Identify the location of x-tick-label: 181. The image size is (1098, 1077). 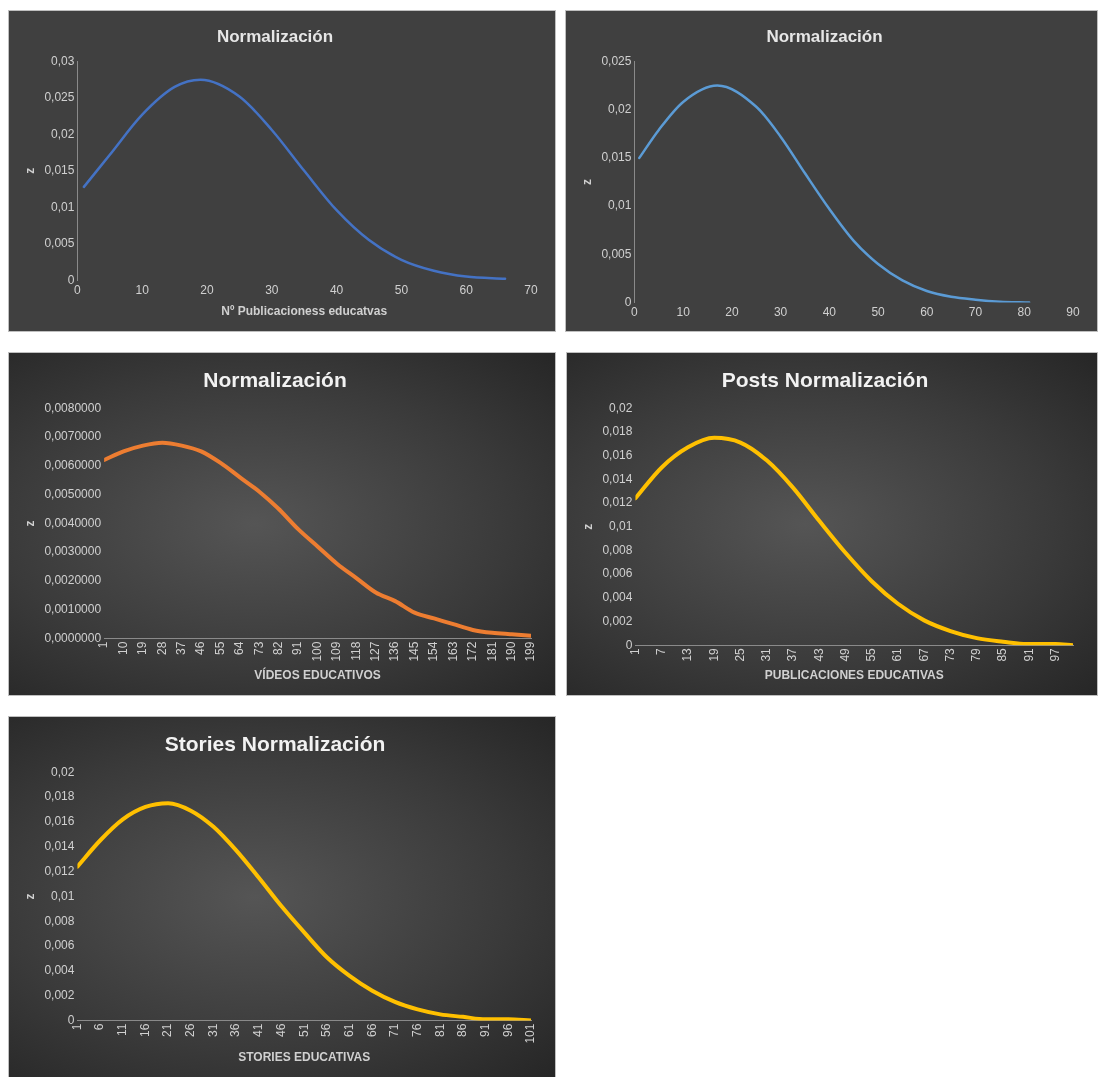
(491, 651).